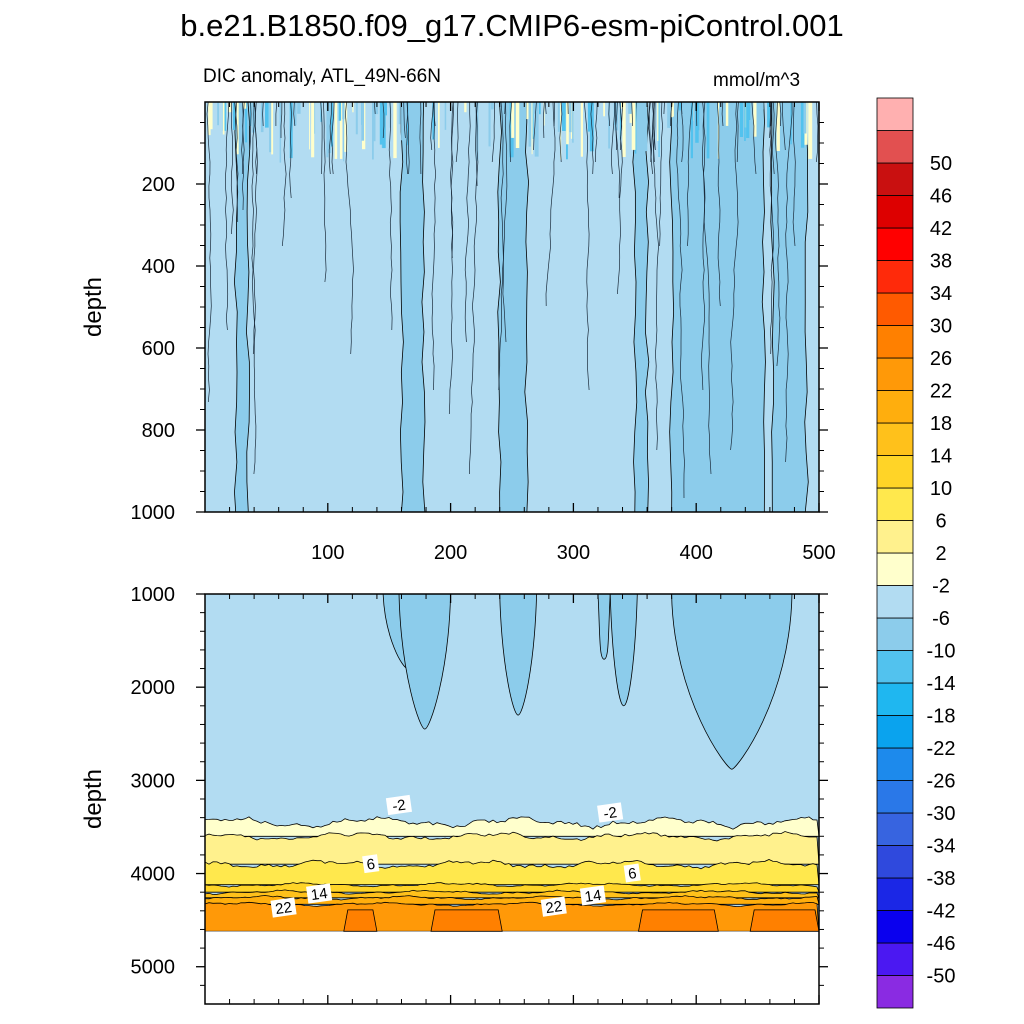 Image resolution: width=1024 pixels, height=1024 pixels. I want to click on contour-label-text: 14, so click(319, 894).